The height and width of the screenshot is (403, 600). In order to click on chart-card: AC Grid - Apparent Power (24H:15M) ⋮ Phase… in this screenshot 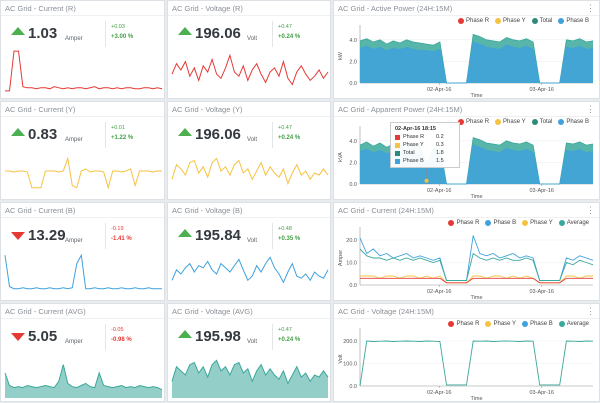, I will do `click(466, 150)`.